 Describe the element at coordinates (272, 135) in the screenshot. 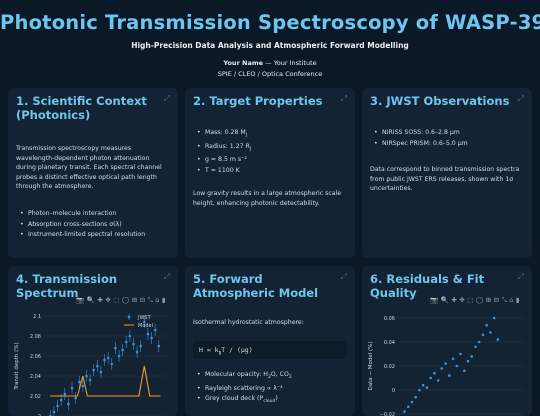

I see `list-item: Mass: 0.28 MJ` at that location.